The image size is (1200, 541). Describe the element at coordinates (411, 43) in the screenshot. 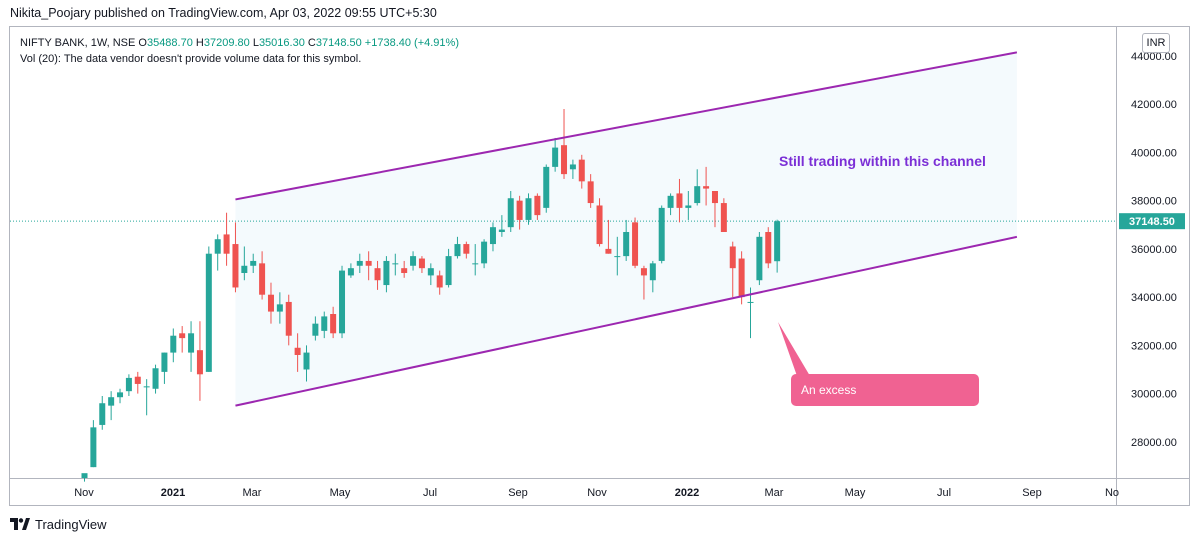

I see `change-value: +1738.40 (+4.91%)` at that location.